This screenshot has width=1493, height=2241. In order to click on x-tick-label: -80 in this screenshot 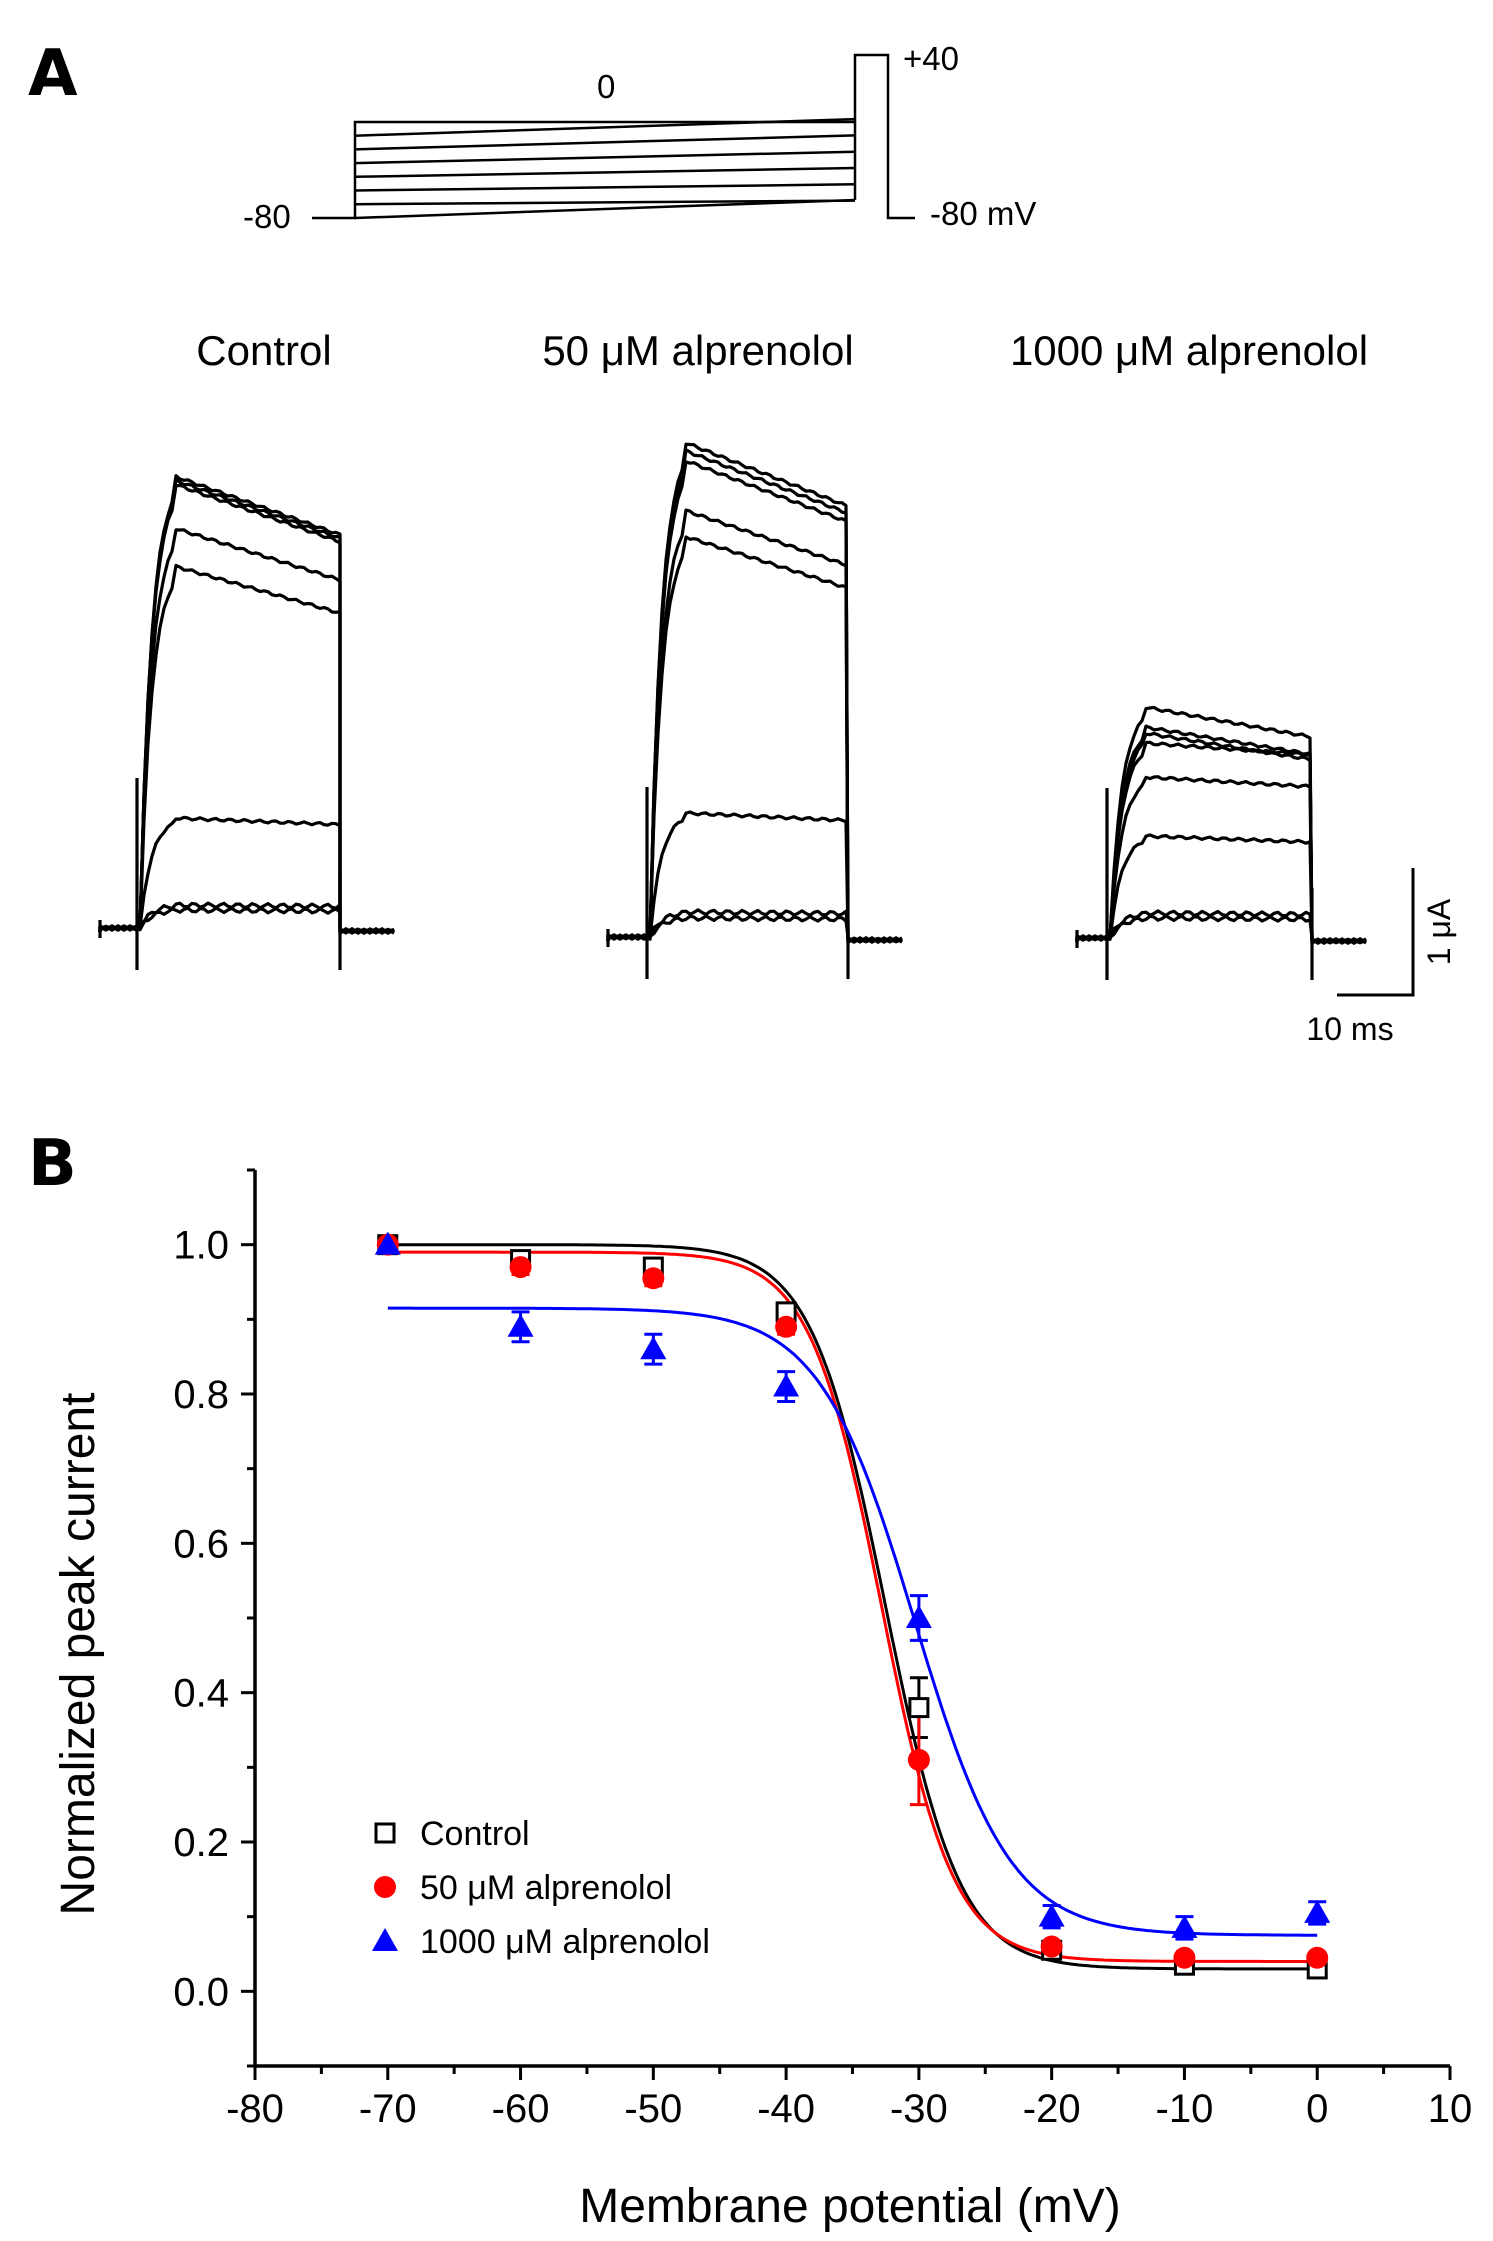, I will do `click(255, 2109)`.